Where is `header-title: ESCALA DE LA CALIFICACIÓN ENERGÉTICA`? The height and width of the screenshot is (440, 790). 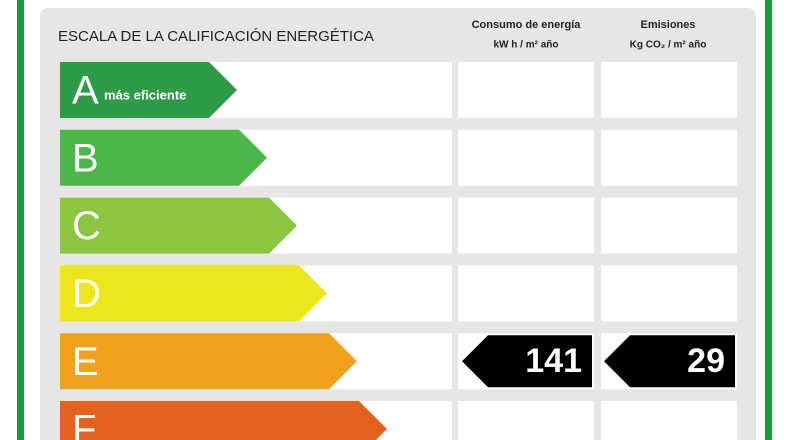
header-title: ESCALA DE LA CALIFICACIÓN ENERGÉTICA is located at coordinates (216, 36).